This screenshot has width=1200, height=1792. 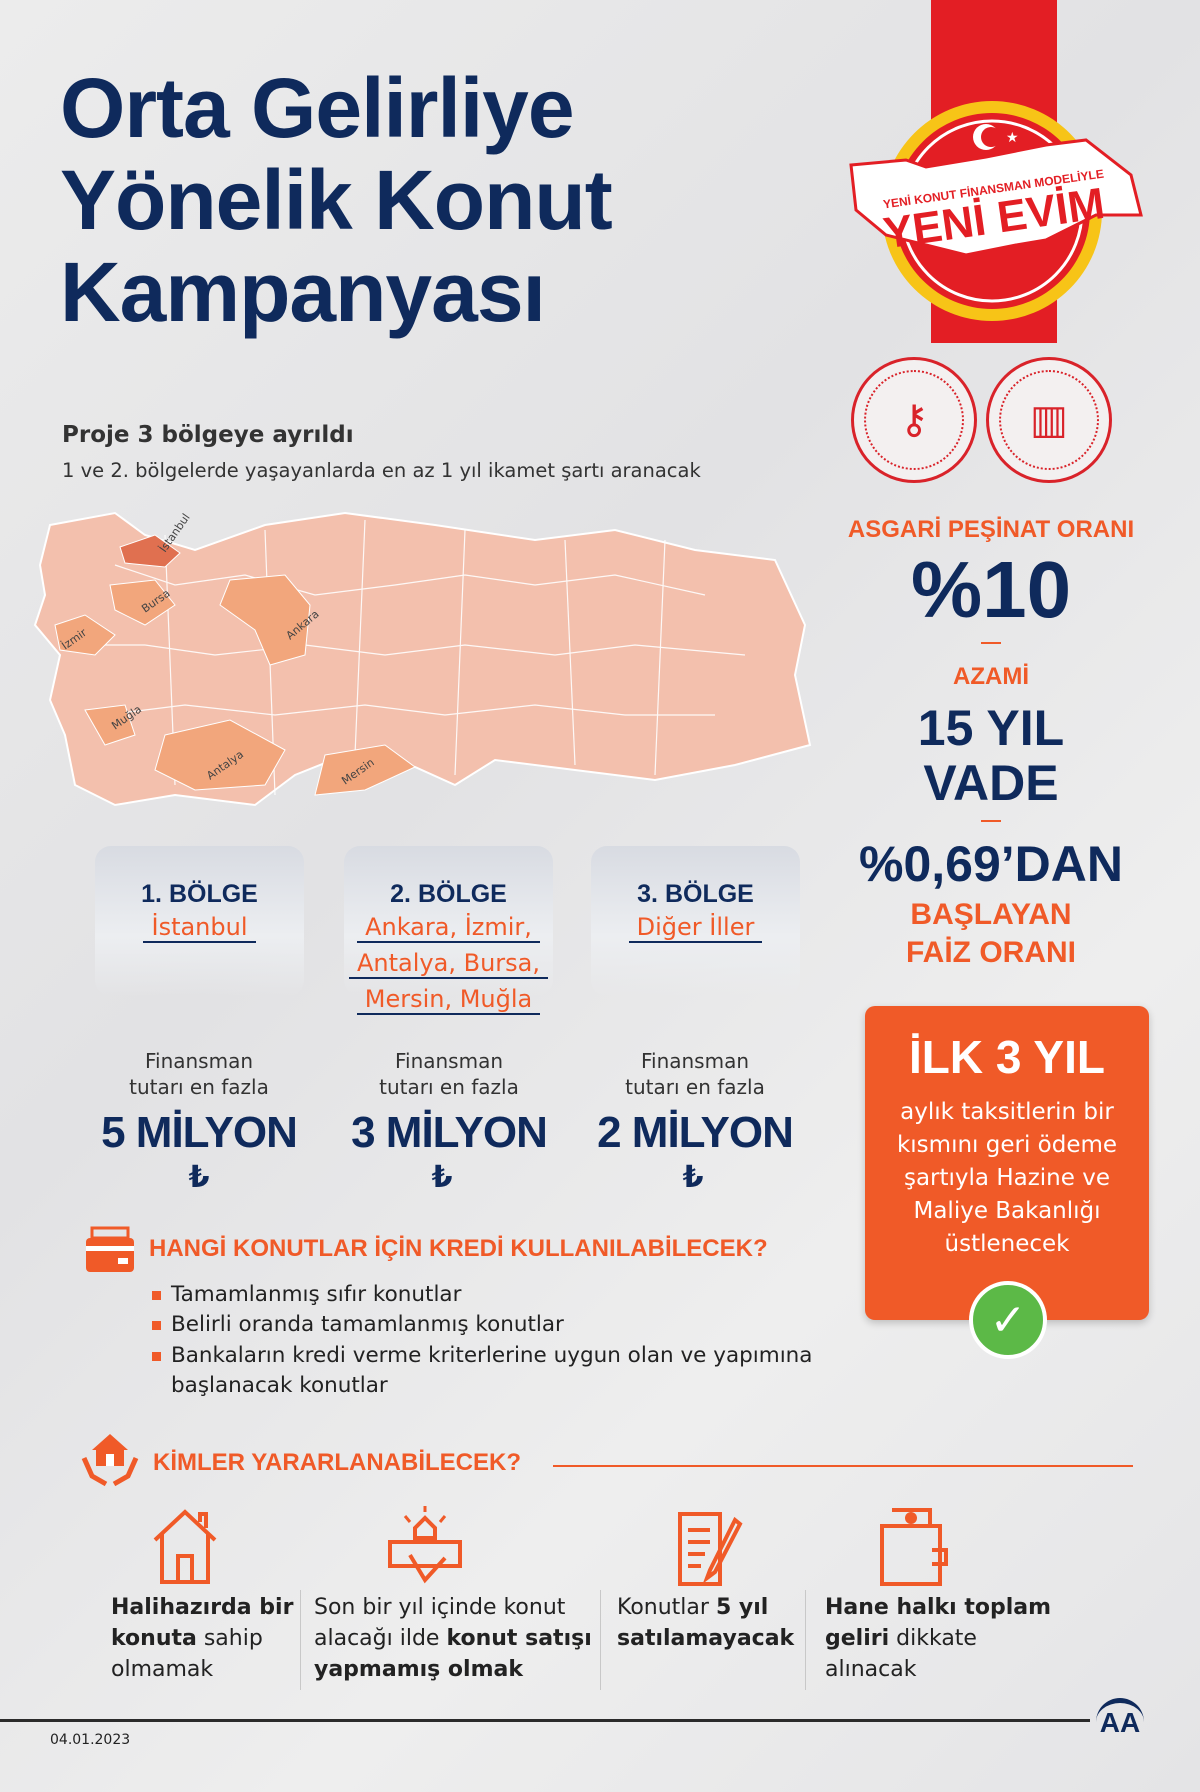 I want to click on region-card-3: 3. BÖLGE Diğer İller, so click(x=695, y=921).